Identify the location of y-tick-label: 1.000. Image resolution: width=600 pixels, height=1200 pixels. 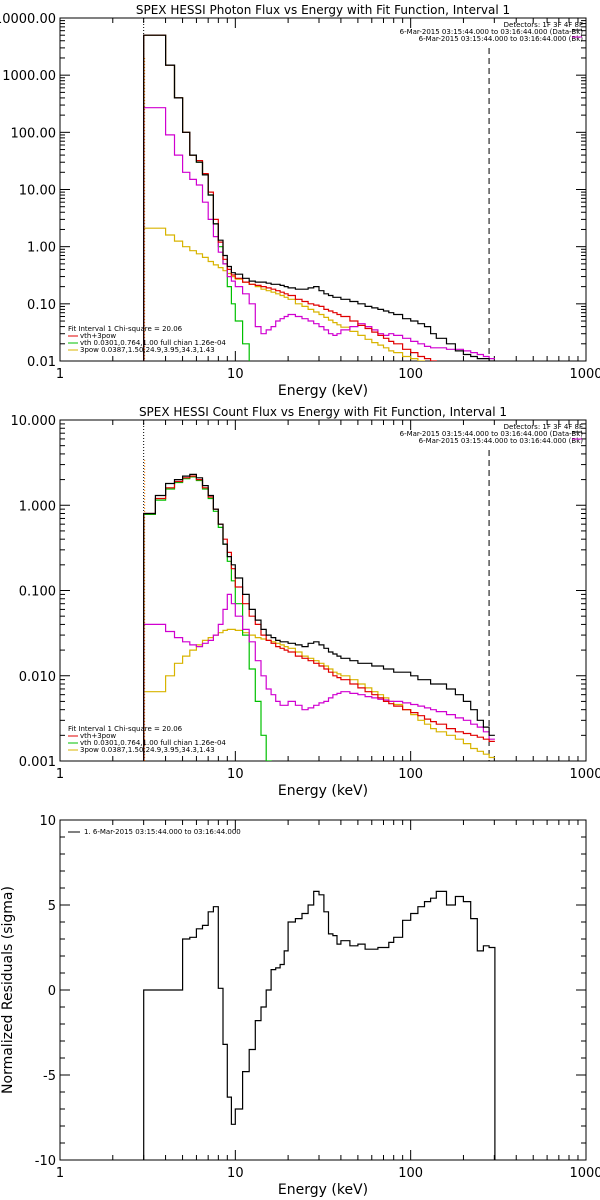
(37, 506).